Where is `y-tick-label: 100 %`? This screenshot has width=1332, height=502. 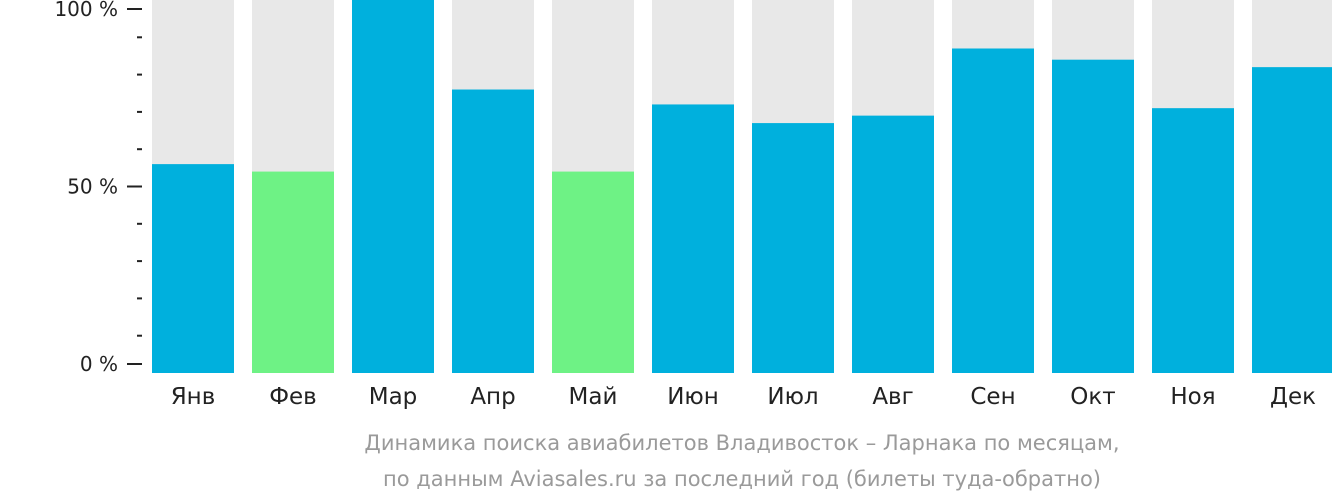 y-tick-label: 100 % is located at coordinates (86, 10).